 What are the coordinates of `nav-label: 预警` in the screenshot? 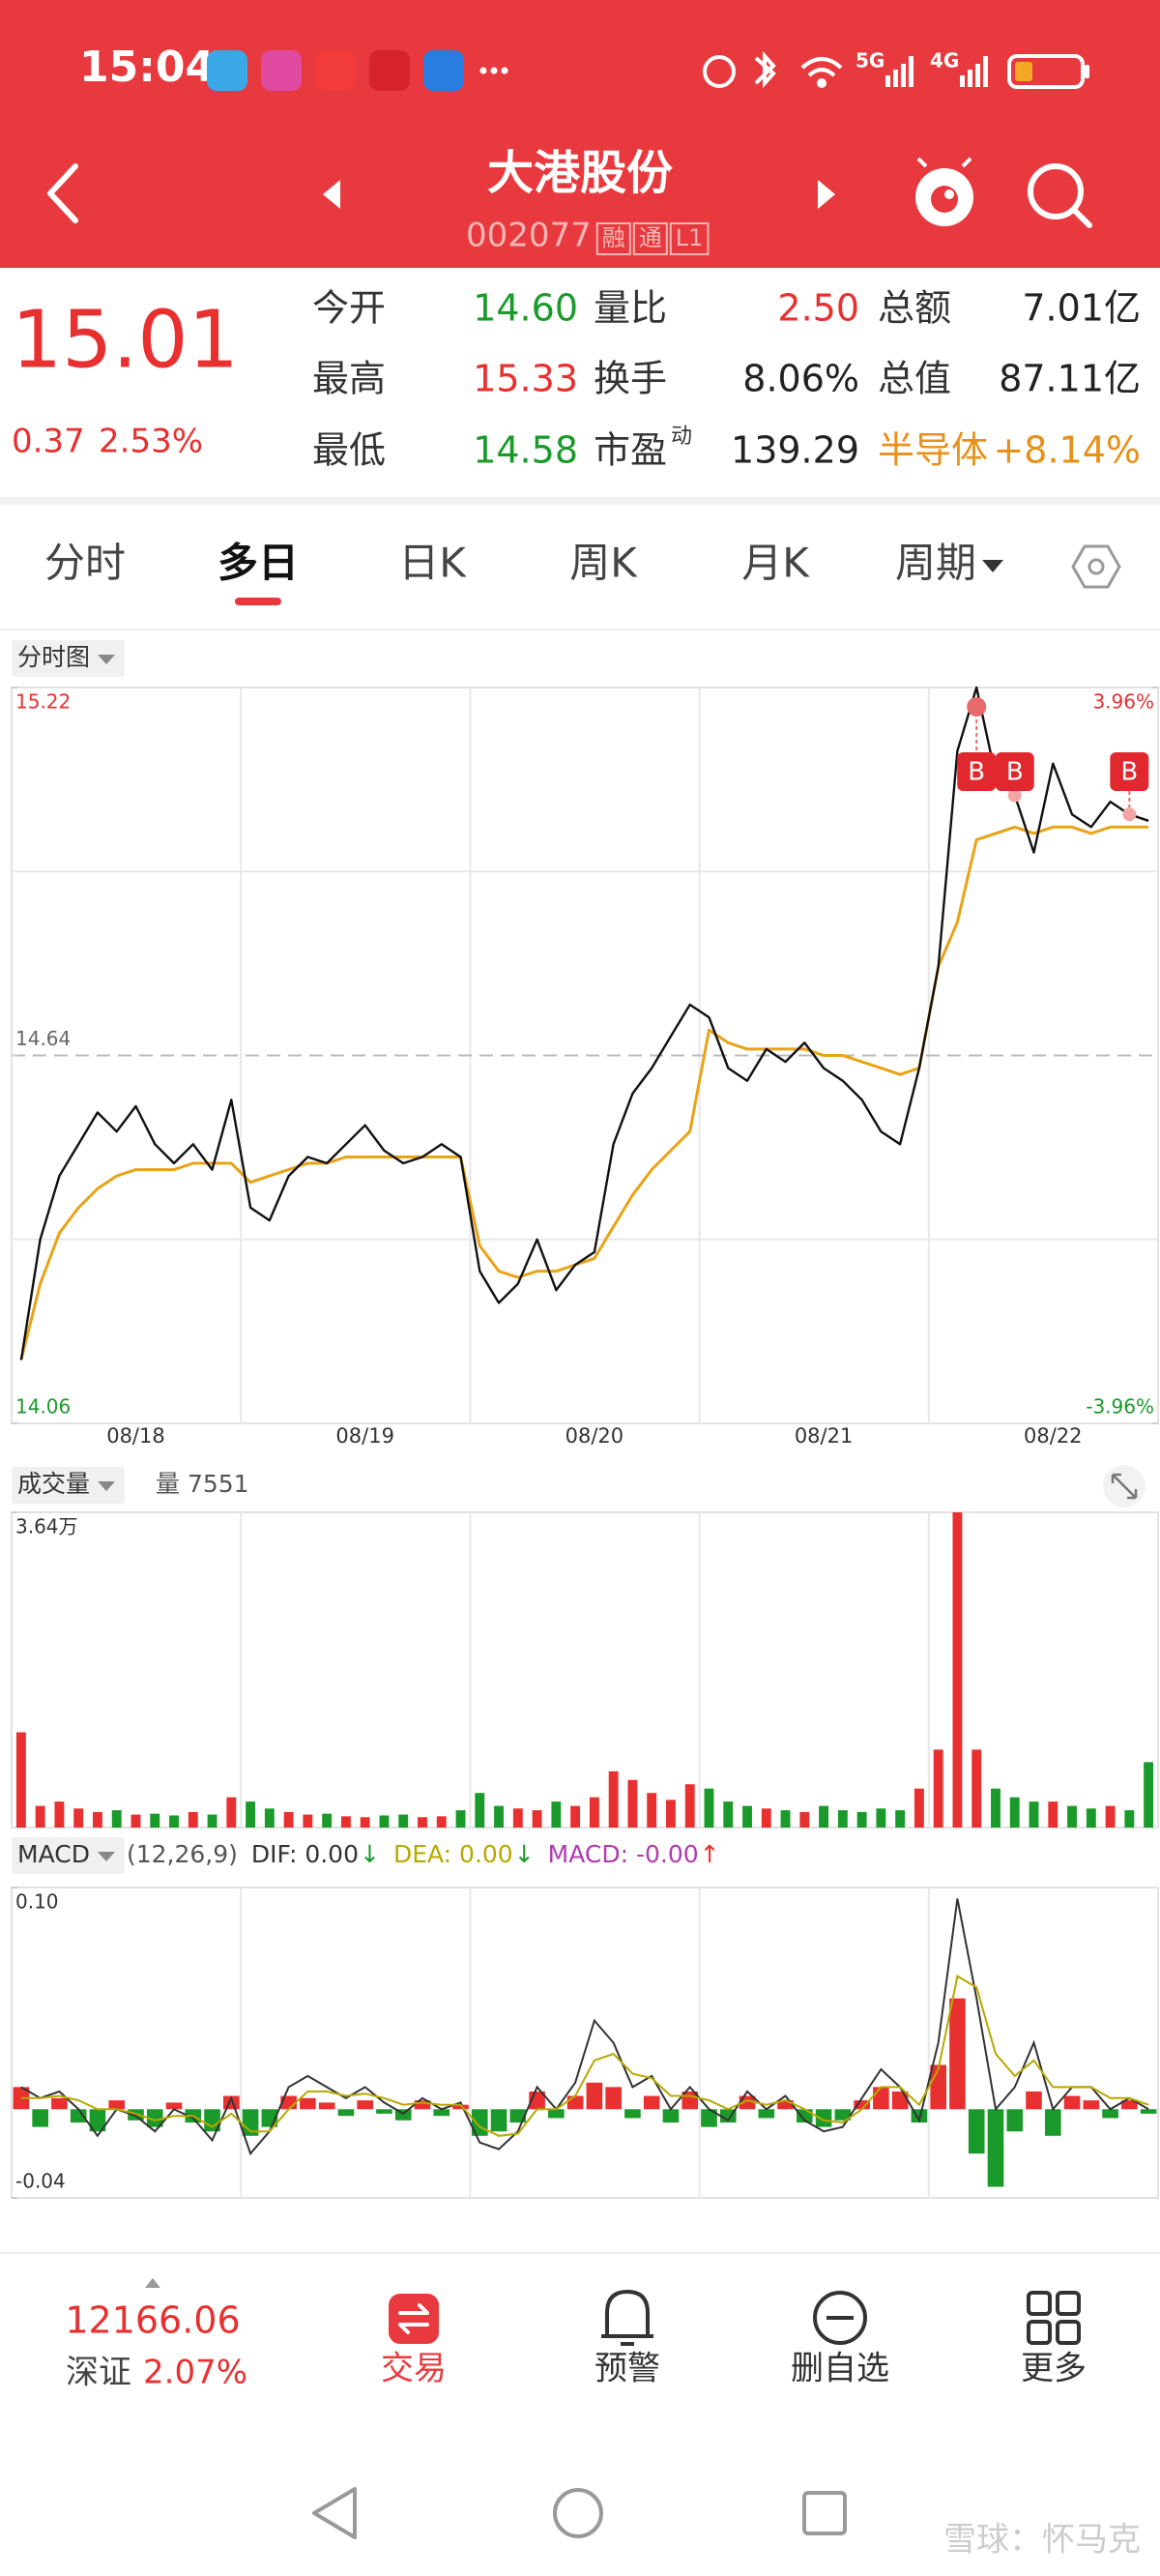 It's located at (627, 2369).